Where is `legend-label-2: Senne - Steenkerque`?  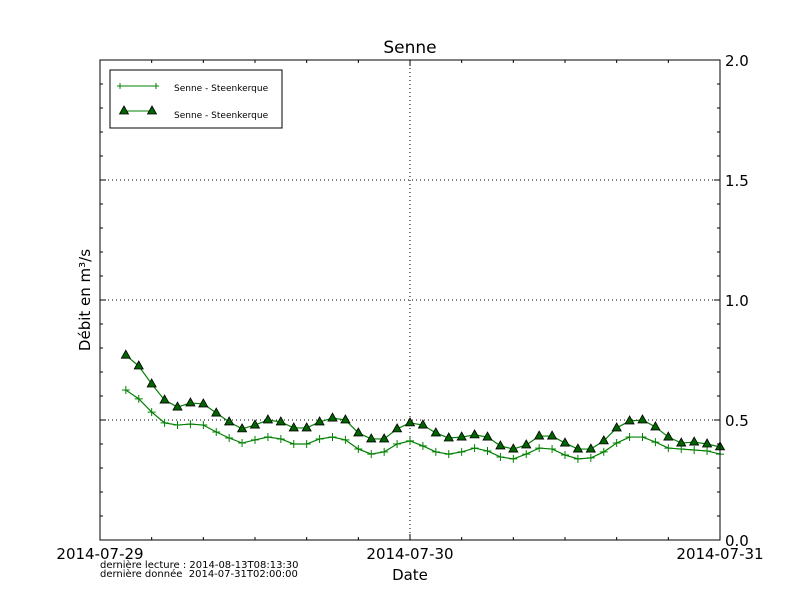 legend-label-2: Senne - Steenkerque is located at coordinates (221, 116).